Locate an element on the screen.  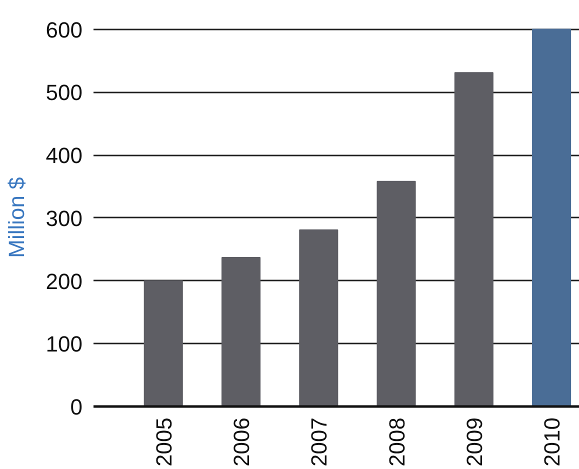
x-tick-label: 2005 is located at coordinates (163, 441).